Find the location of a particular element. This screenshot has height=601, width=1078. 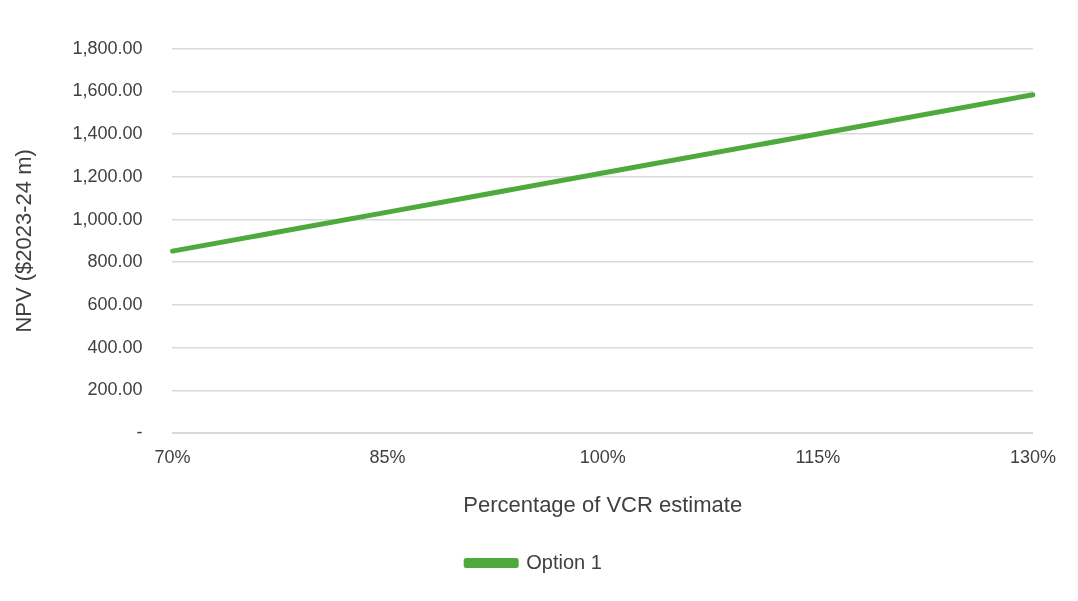

y-tick-label: 1,800.00 is located at coordinates (107, 47).